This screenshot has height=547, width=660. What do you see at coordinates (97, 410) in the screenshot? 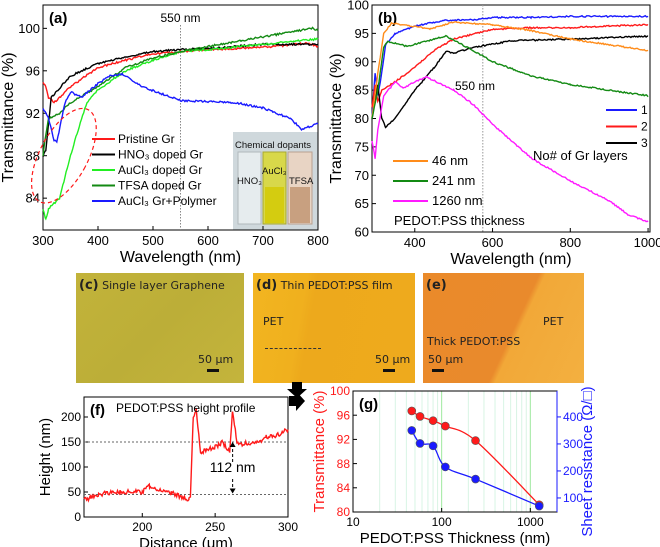
I see `panel-label: (f)` at bounding box center [97, 410].